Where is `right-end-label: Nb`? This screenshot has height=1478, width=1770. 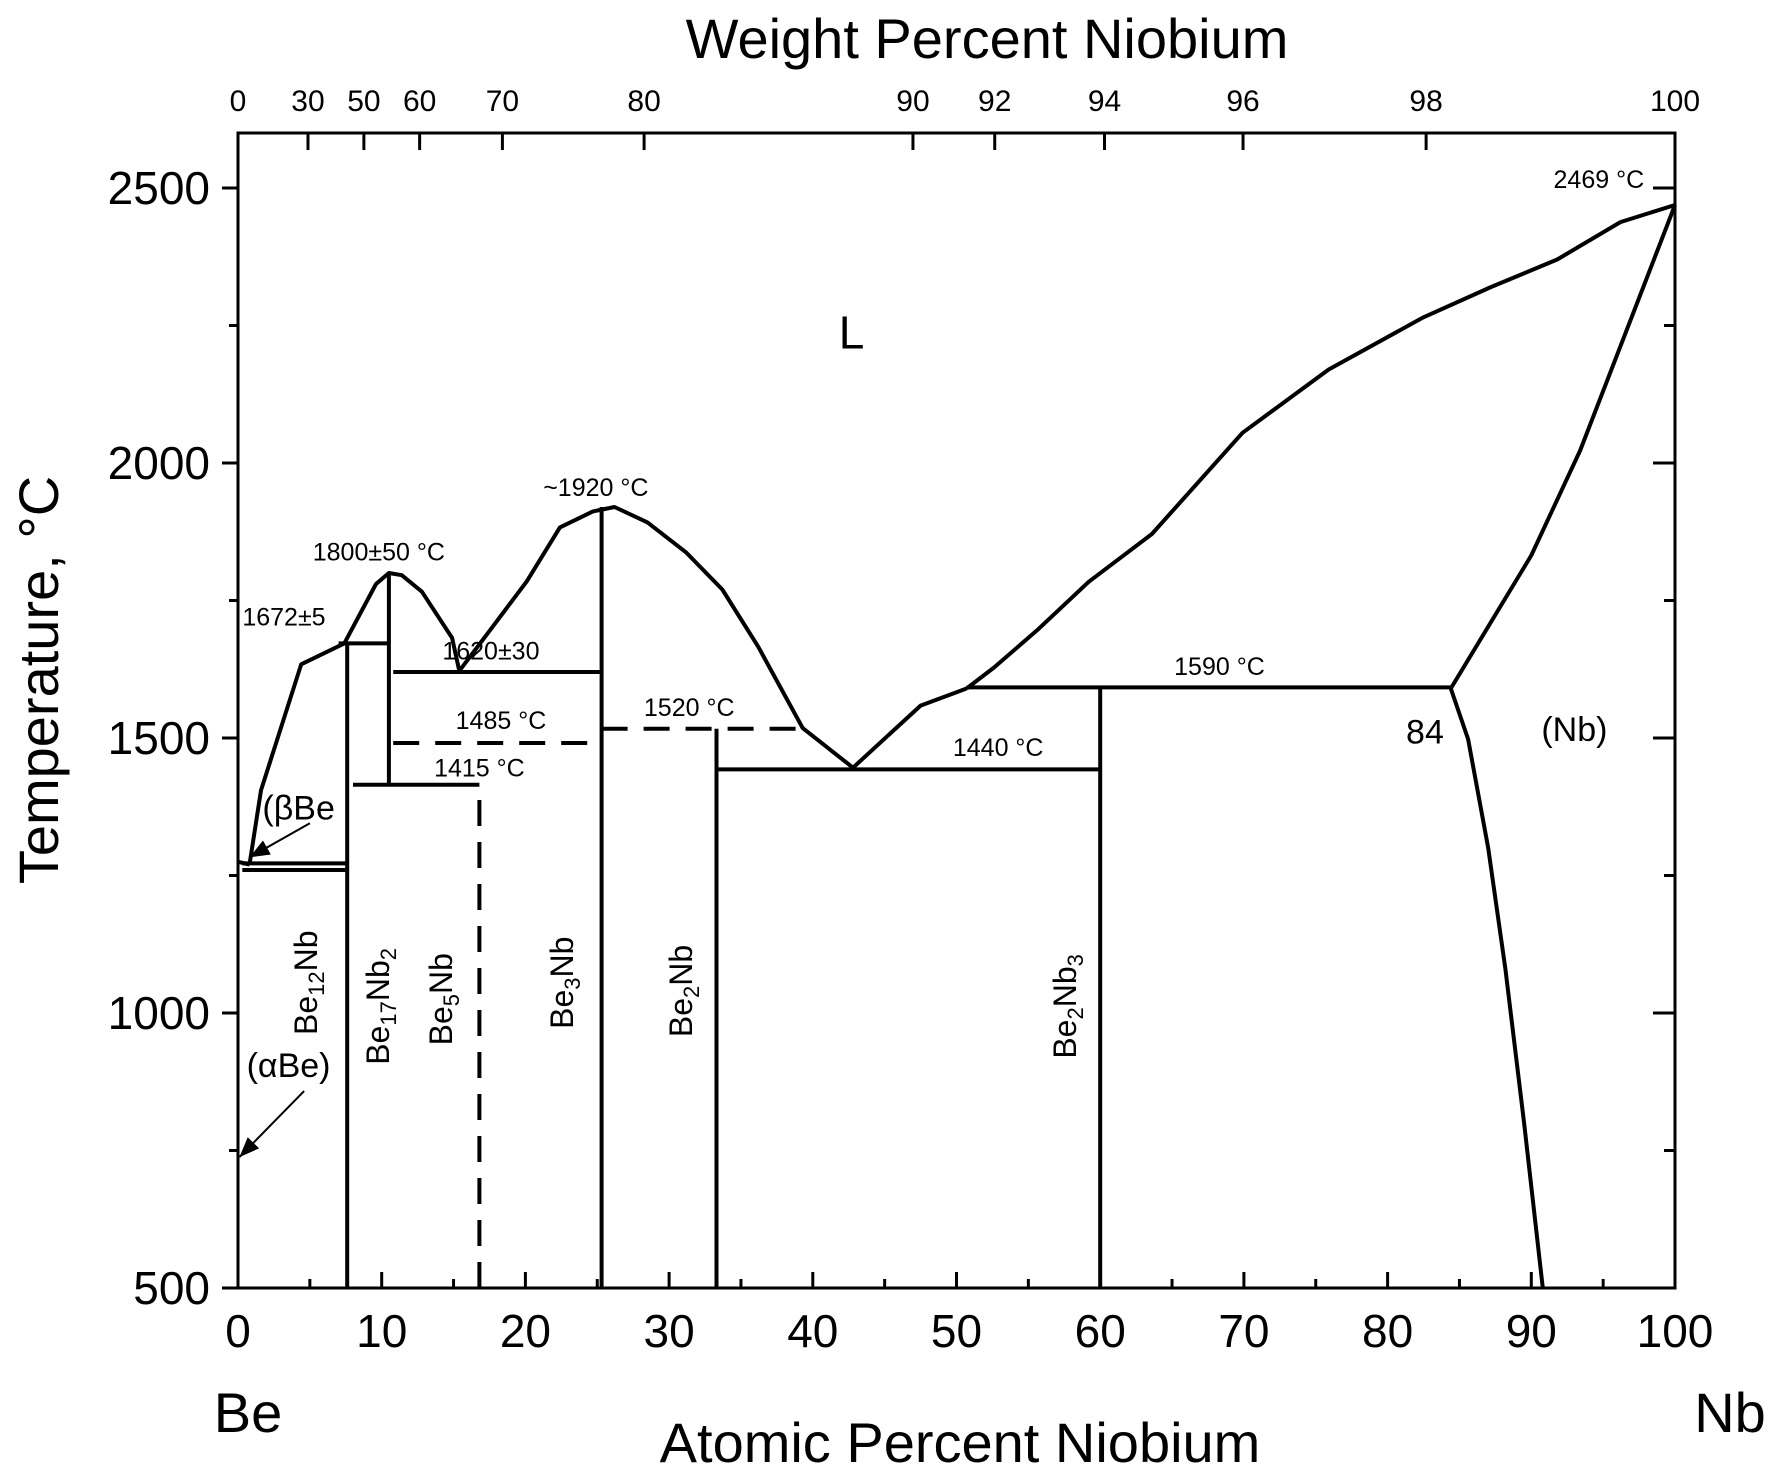
right-end-label: Nb is located at coordinates (1730, 1412).